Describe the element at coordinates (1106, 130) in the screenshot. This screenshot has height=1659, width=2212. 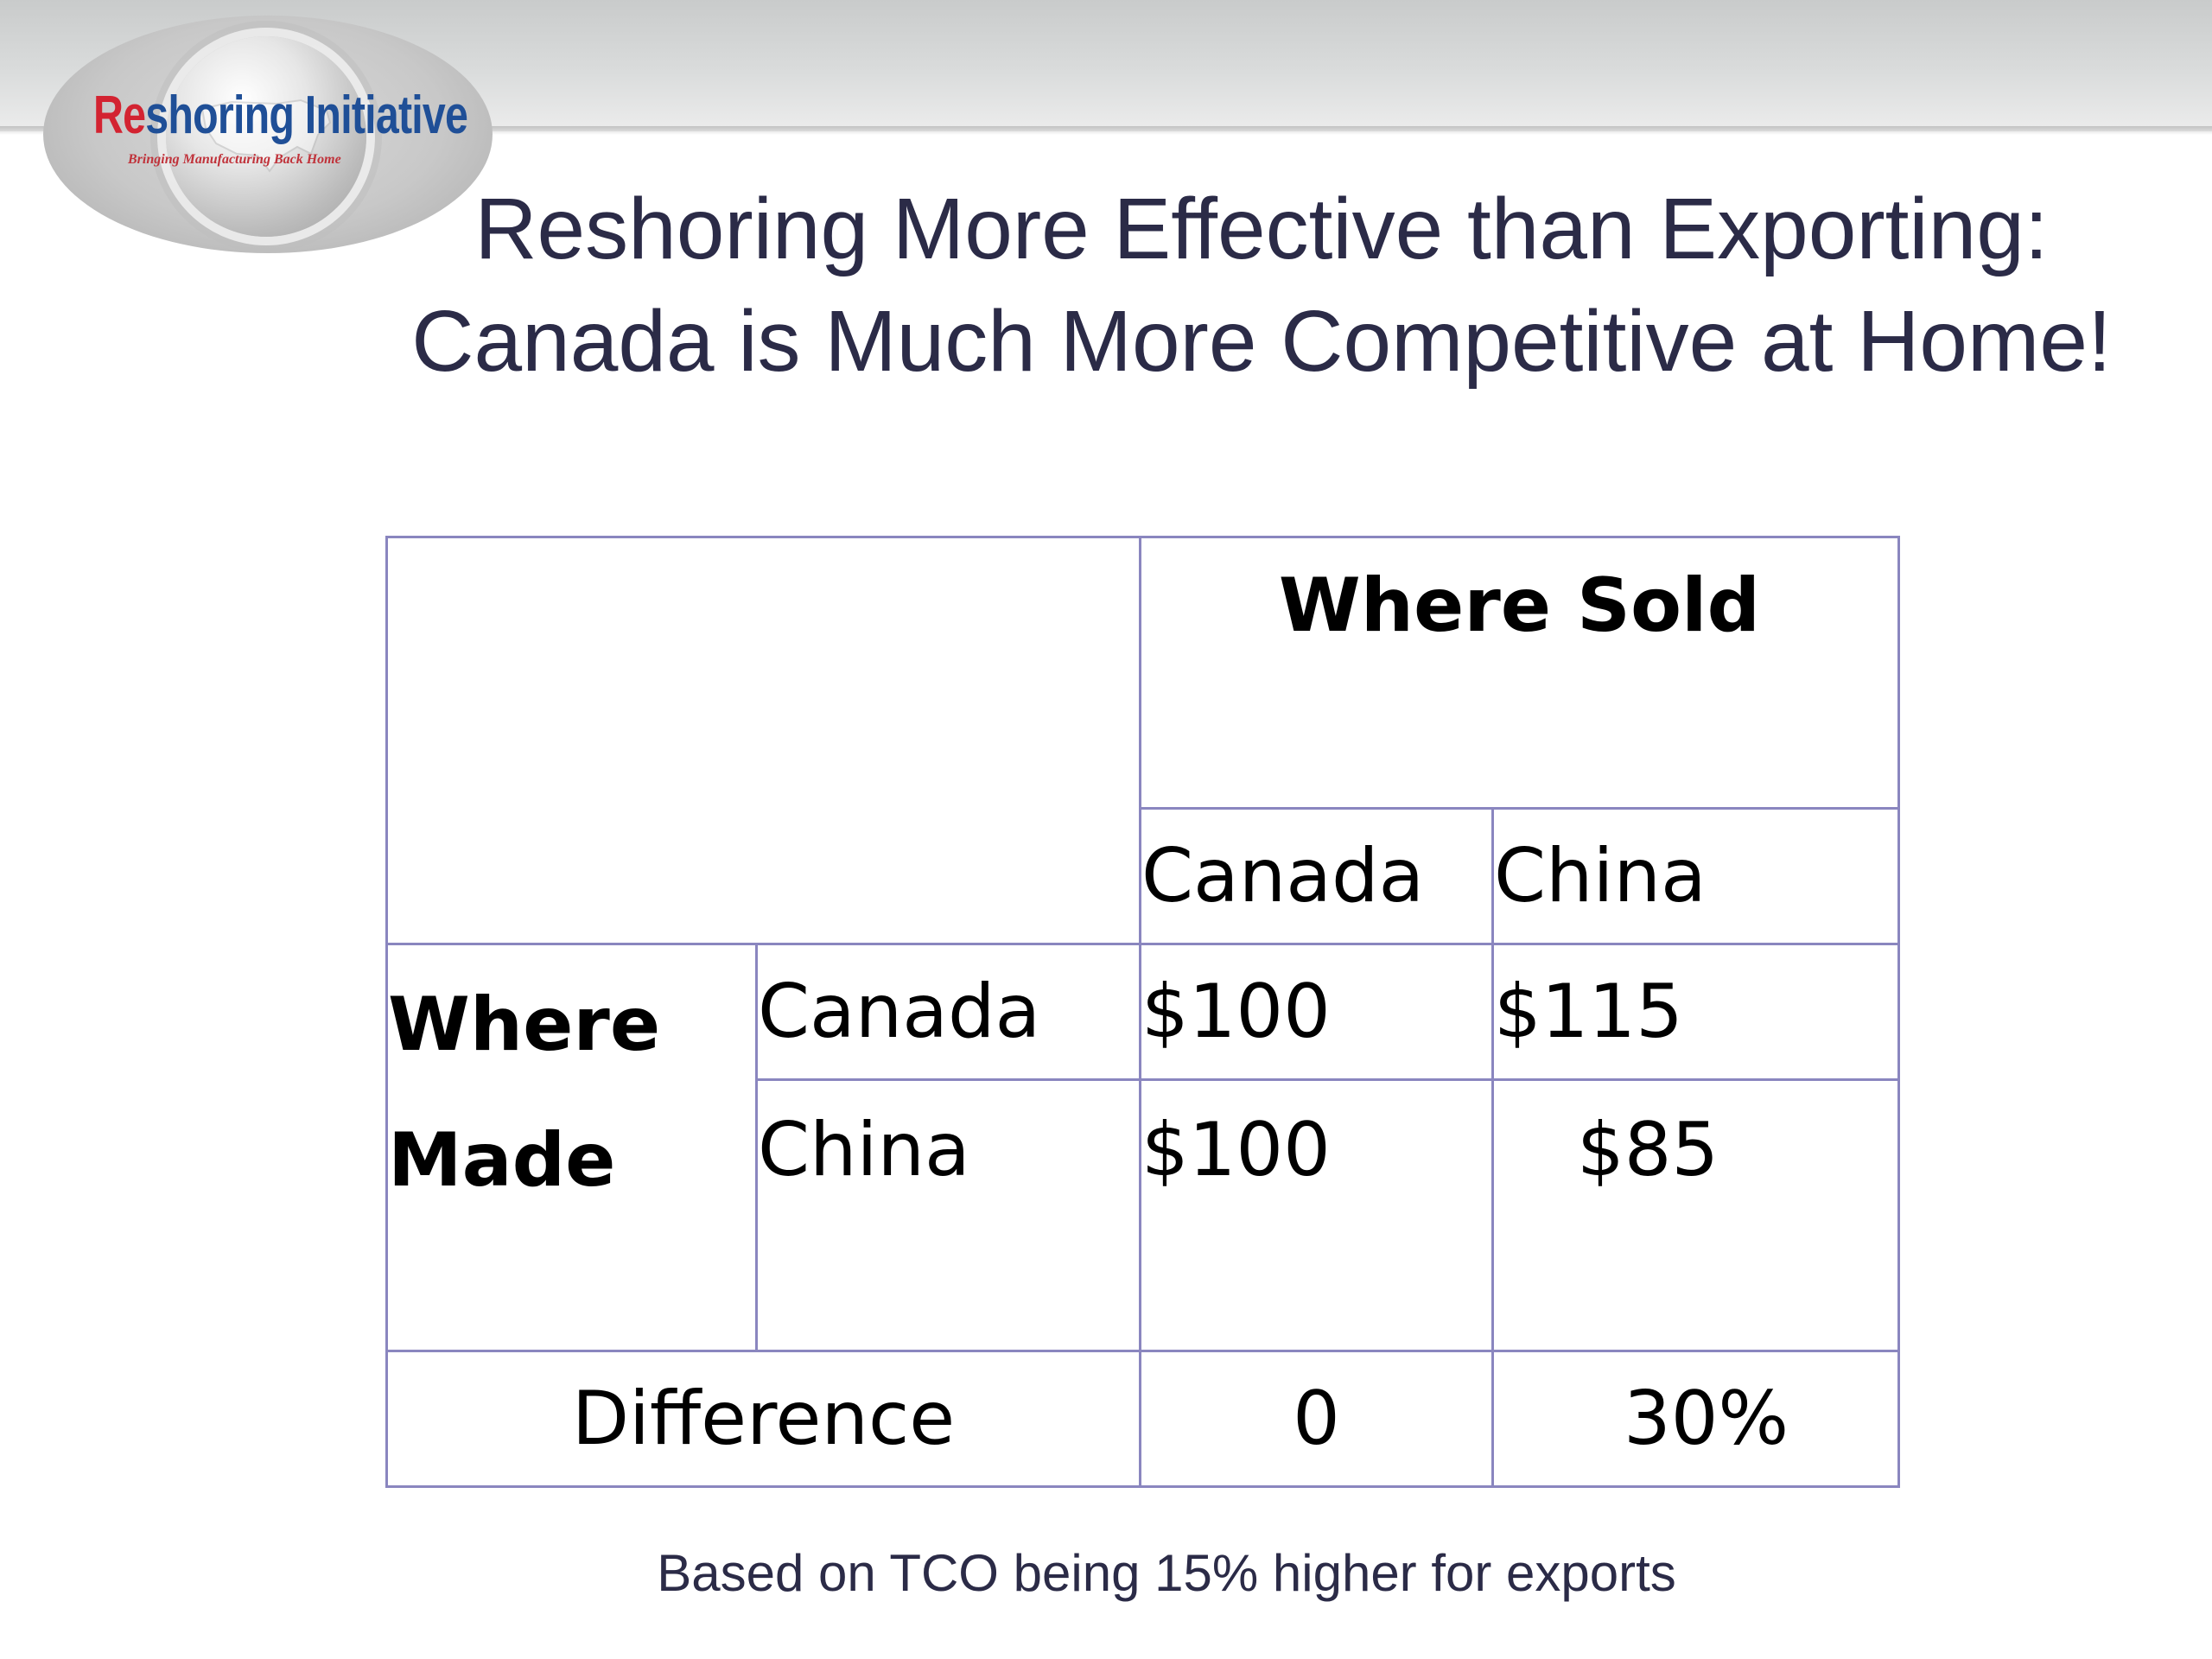
I see `header-band-edge` at that location.